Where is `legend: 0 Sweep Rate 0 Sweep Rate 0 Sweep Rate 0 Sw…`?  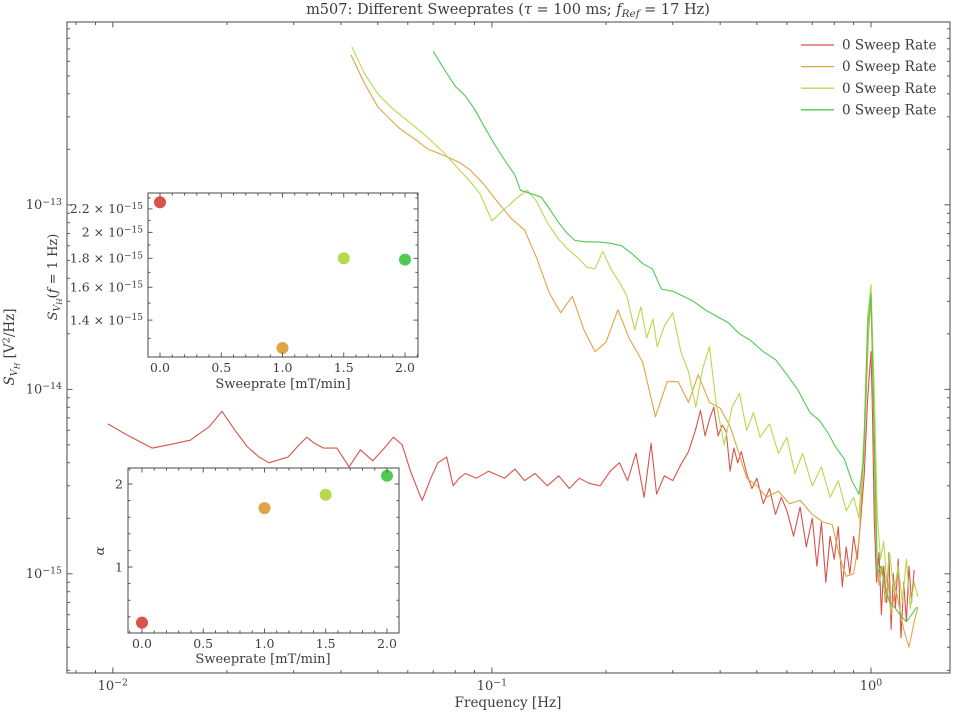 legend: 0 Sweep Rate 0 Sweep Rate 0 Sweep Rate 0 Sw… is located at coordinates (869, 78).